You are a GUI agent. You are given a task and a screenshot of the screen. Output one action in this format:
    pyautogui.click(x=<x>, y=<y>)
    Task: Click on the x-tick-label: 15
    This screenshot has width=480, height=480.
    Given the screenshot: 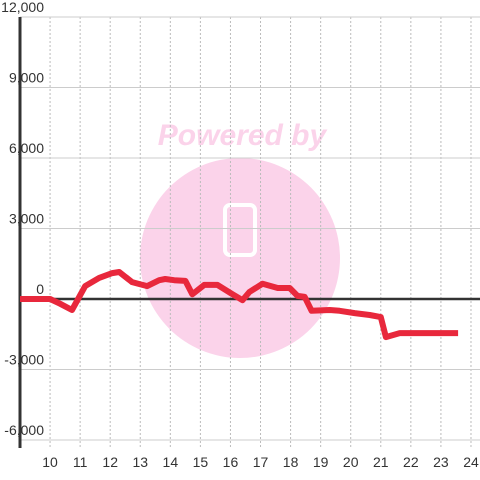 What is the action you would take?
    pyautogui.click(x=201, y=462)
    